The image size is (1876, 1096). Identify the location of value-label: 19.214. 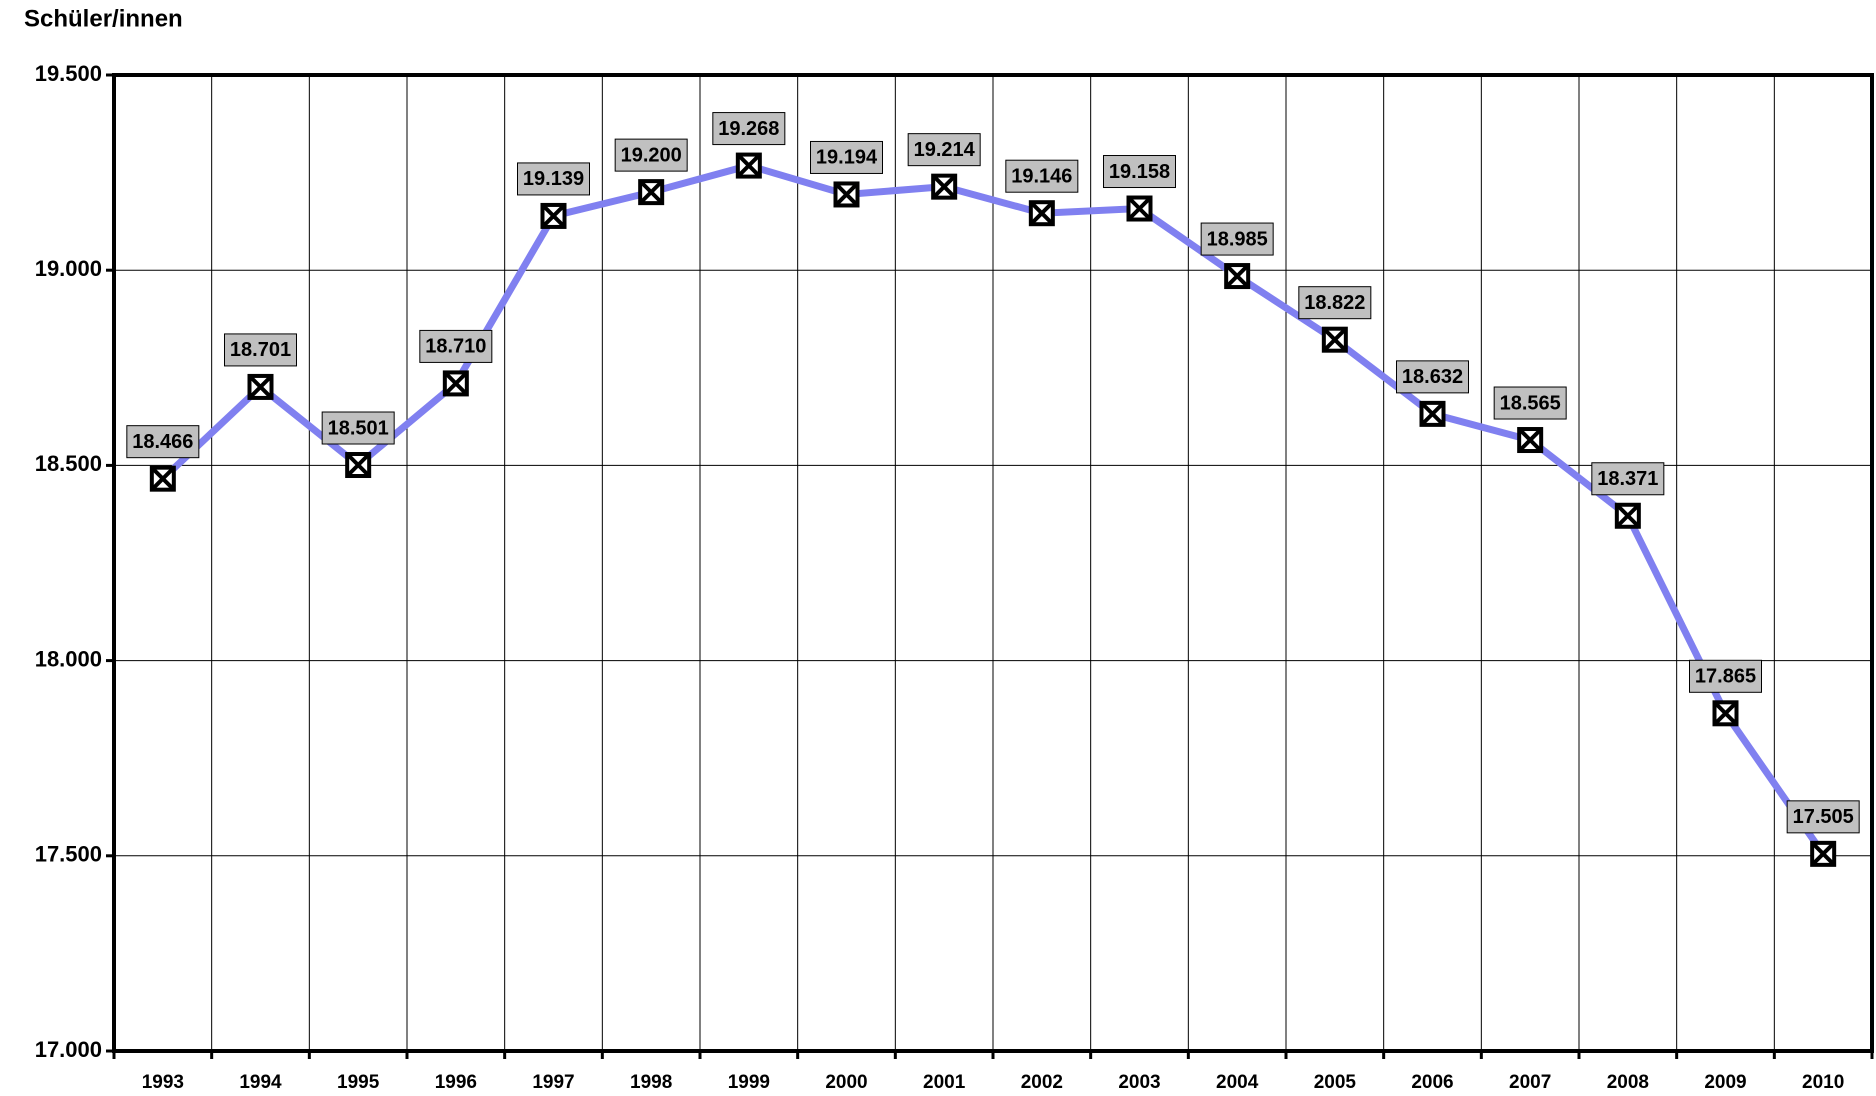
(945, 150).